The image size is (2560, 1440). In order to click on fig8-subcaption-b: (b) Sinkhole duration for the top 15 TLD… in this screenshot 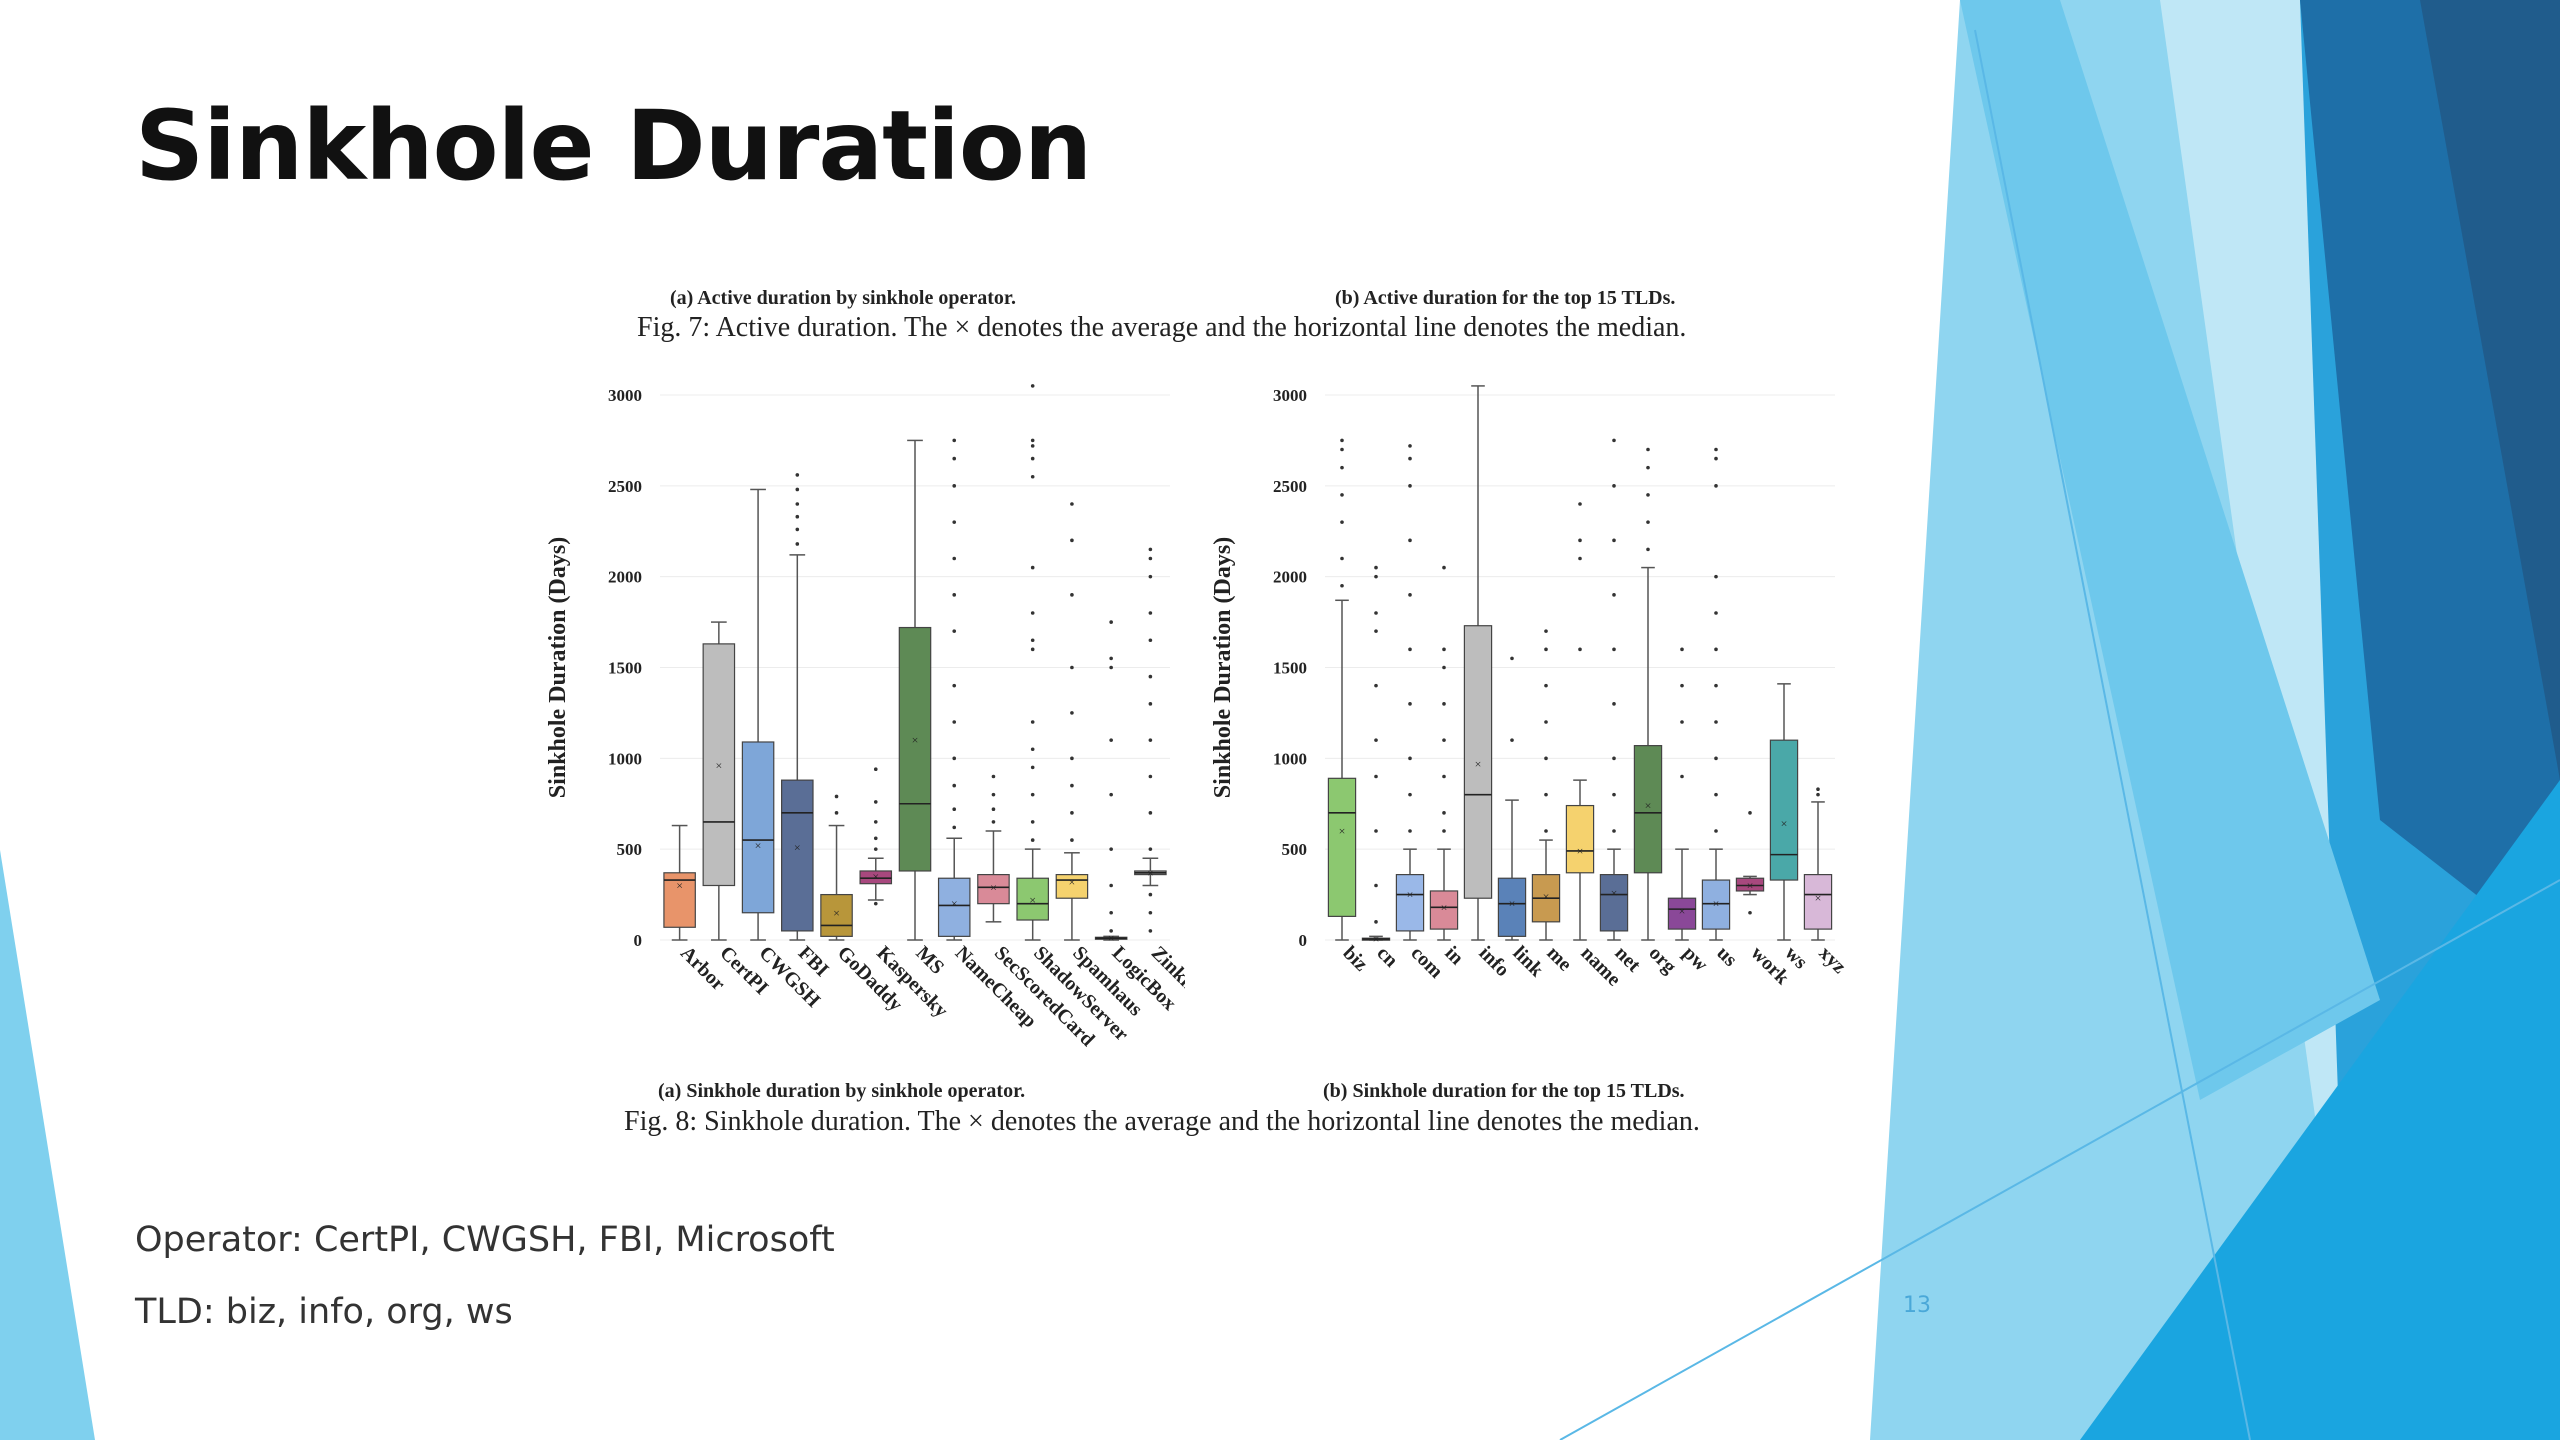, I will do `click(1504, 1091)`.